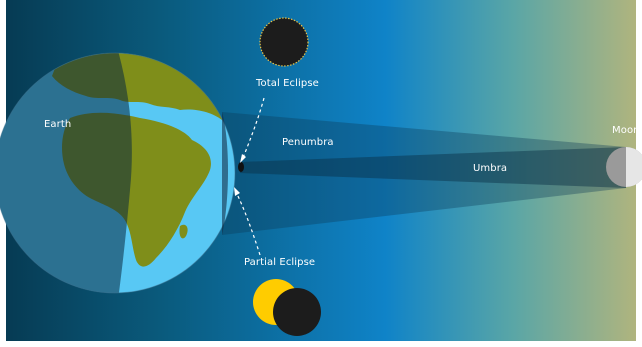  I want to click on partial-eclipse-icon, so click(287, 307).